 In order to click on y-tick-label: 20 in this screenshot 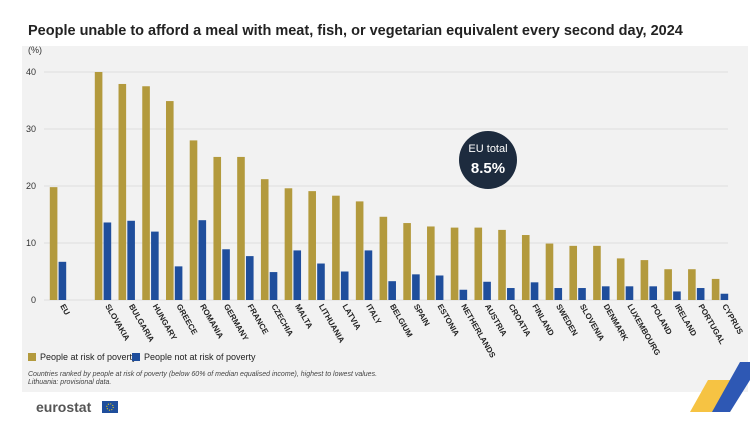, I will do `click(31, 186)`.